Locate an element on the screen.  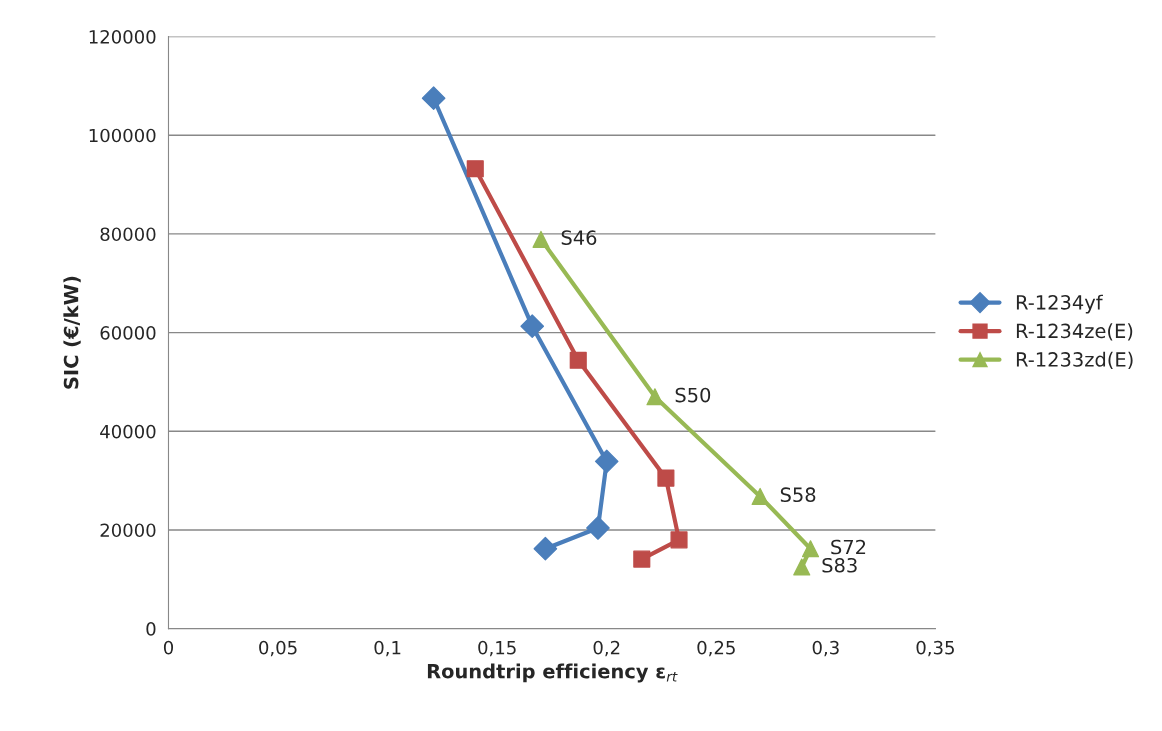
x-tick-label: 0 is located at coordinates (168, 647).